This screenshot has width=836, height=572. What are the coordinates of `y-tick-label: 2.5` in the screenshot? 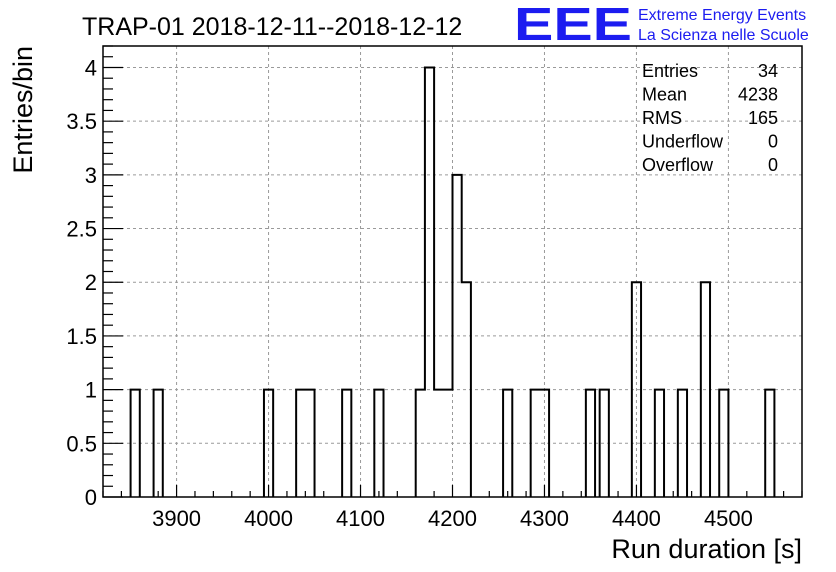 It's located at (81, 229).